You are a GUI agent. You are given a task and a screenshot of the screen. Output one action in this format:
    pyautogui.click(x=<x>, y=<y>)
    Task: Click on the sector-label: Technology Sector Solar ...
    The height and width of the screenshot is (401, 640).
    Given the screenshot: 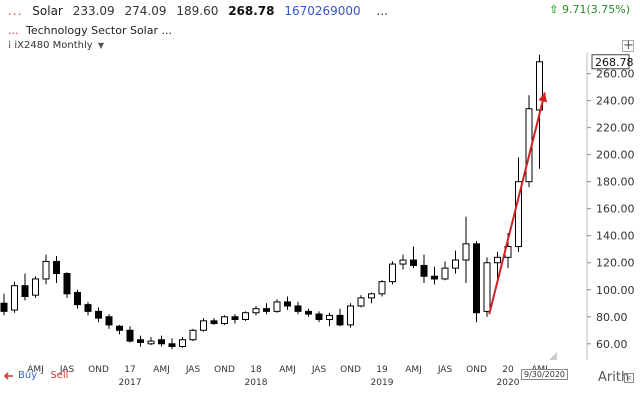 What is the action you would take?
    pyautogui.click(x=99, y=30)
    